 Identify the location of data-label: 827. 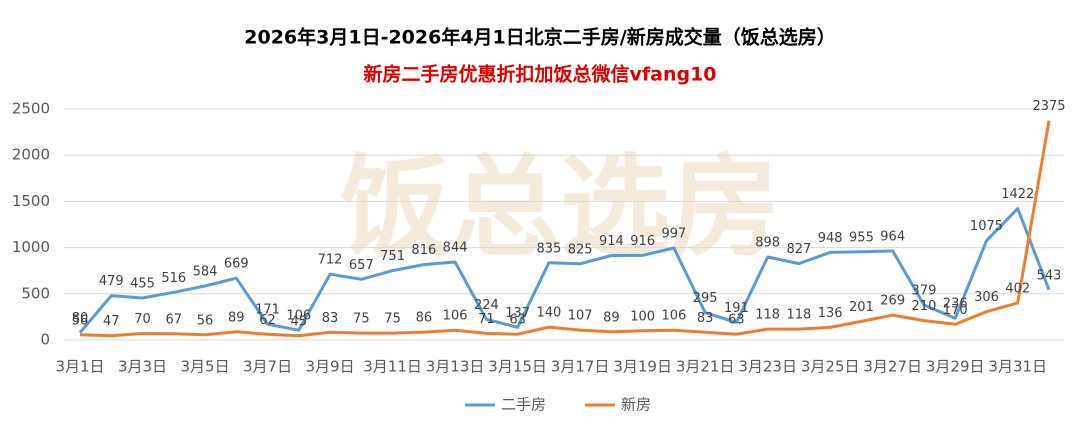
(799, 249).